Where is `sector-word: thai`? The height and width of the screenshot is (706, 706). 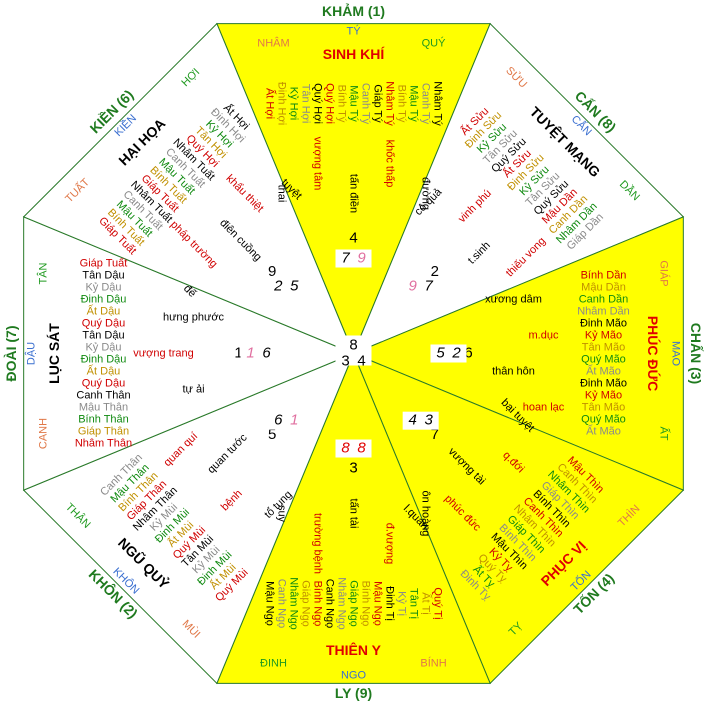
sector-word: thai is located at coordinates (282, 194).